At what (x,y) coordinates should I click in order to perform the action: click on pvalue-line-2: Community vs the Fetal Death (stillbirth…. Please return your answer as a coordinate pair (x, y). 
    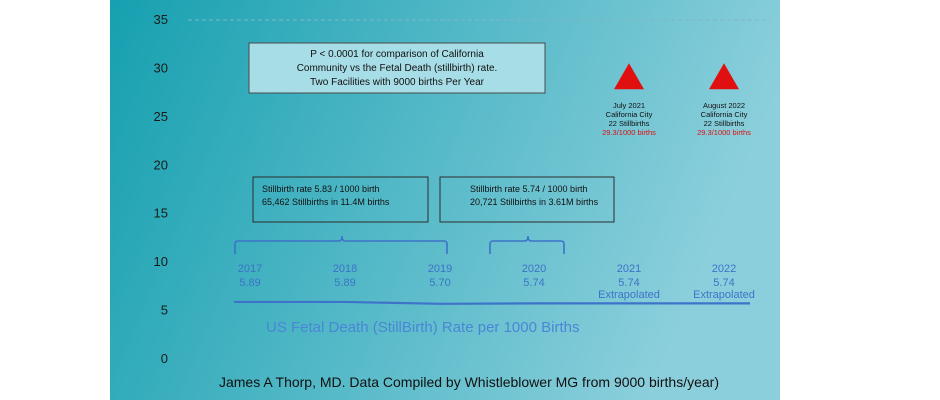
    Looking at the image, I should click on (397, 68).